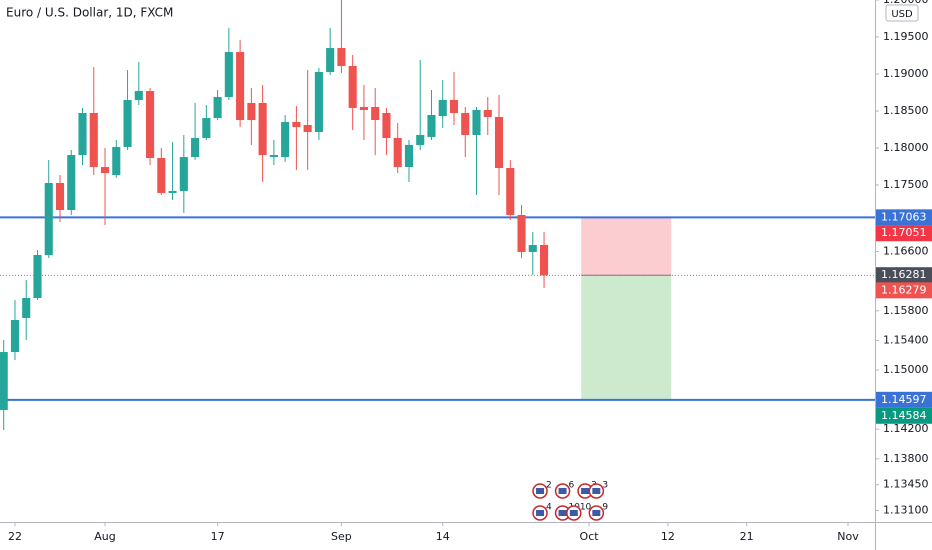 This screenshot has width=932, height=550. I want to click on event-count: 3, so click(605, 486).